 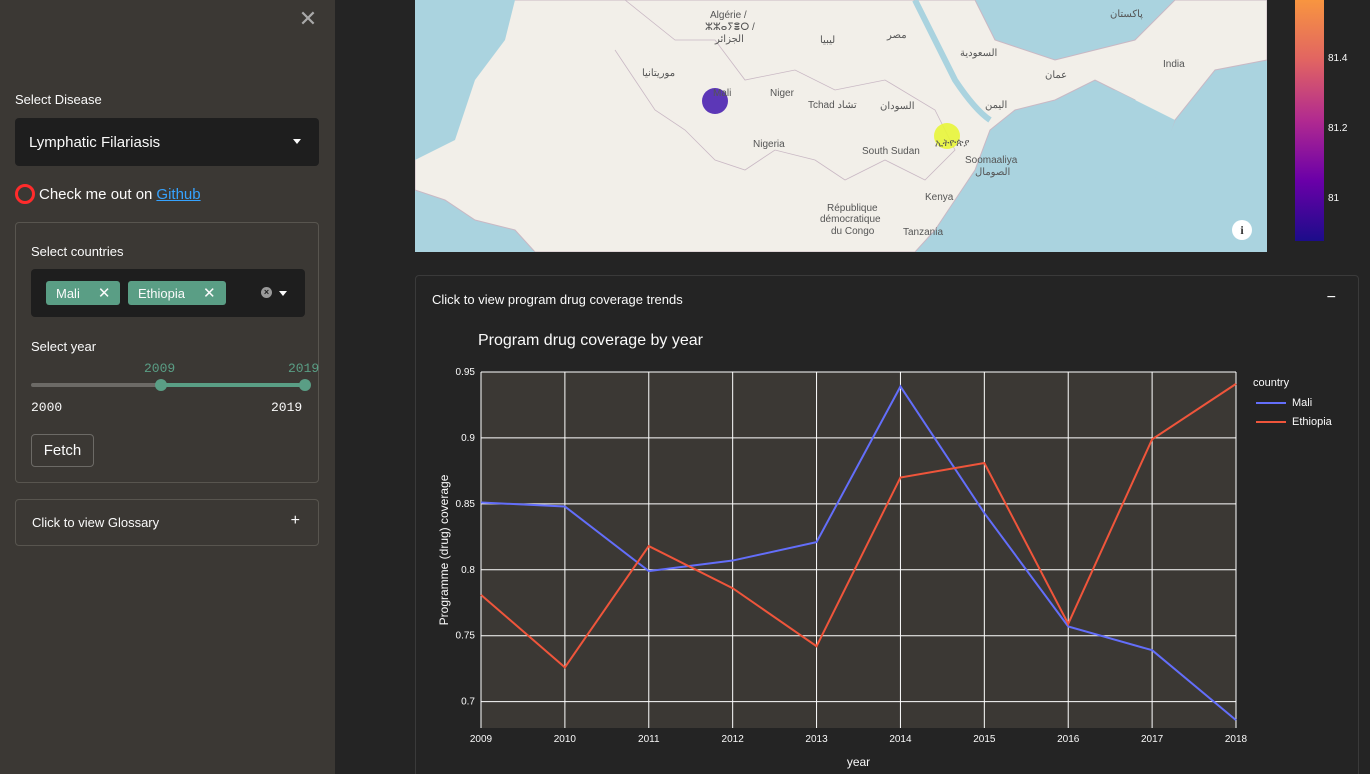 I want to click on countries-multiselect: Mali ✕ Ethiopia ✕ ×, so click(x=168, y=293).